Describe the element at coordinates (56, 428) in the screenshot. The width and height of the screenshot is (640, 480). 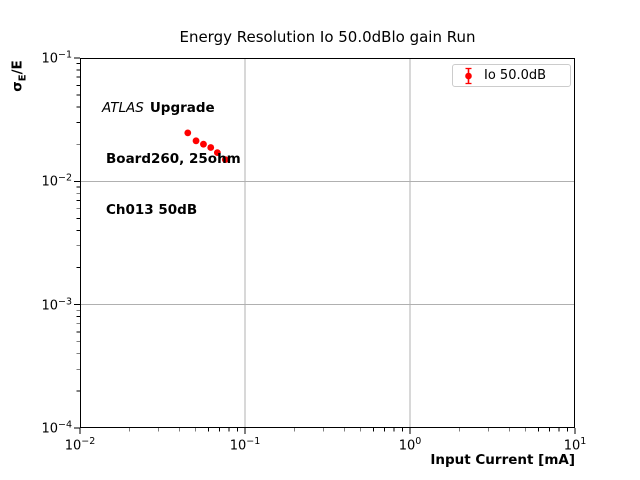
I see `y-tick-label: 10⁻⁴` at that location.